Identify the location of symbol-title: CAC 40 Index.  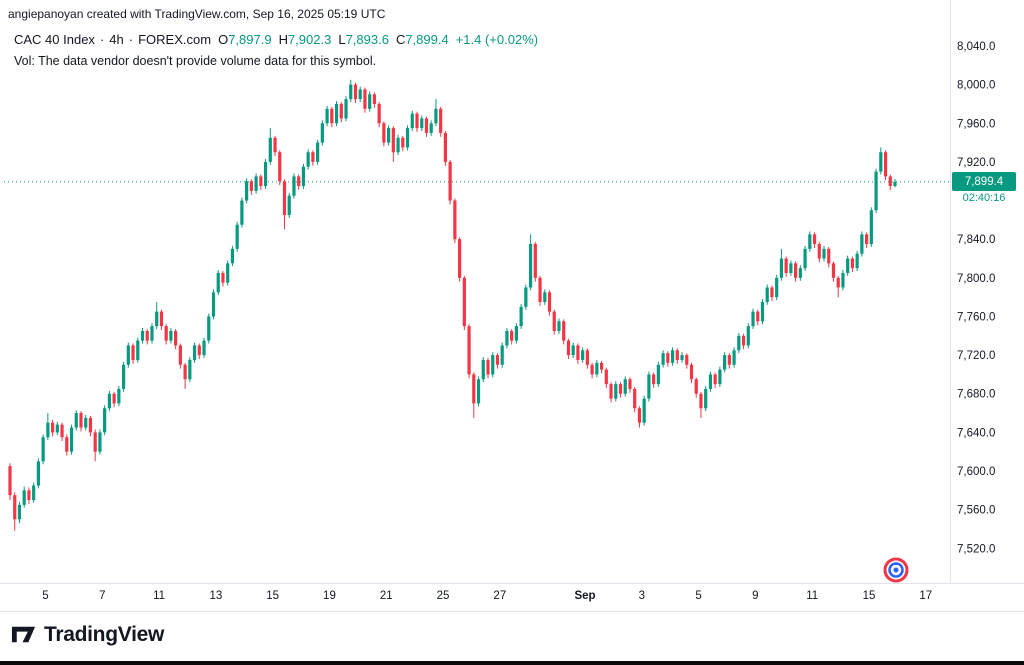
(54, 39).